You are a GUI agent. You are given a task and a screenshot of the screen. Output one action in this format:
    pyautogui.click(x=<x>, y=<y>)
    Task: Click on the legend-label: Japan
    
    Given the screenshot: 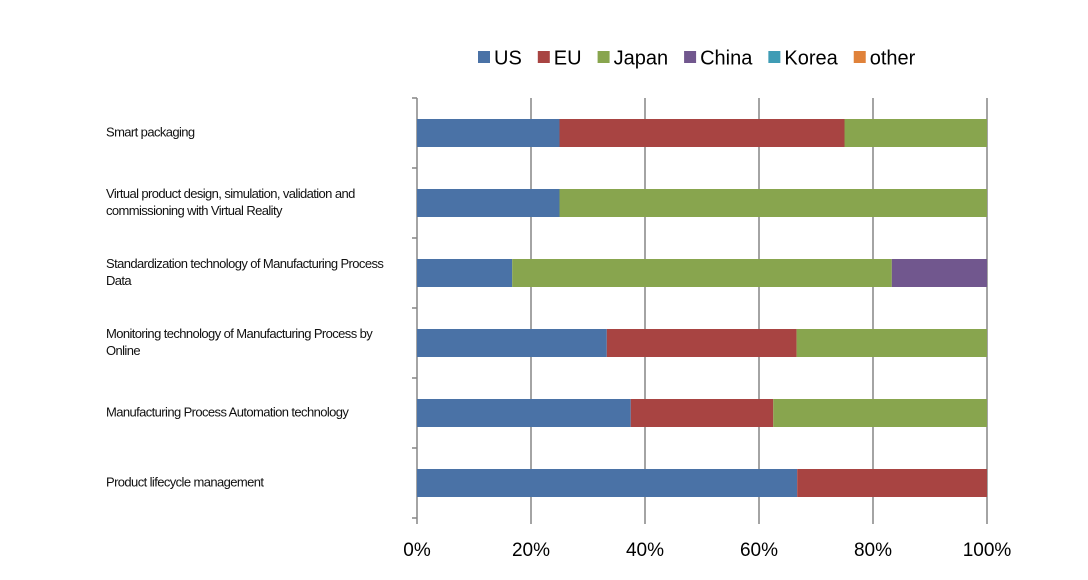 What is the action you would take?
    pyautogui.click(x=641, y=58)
    